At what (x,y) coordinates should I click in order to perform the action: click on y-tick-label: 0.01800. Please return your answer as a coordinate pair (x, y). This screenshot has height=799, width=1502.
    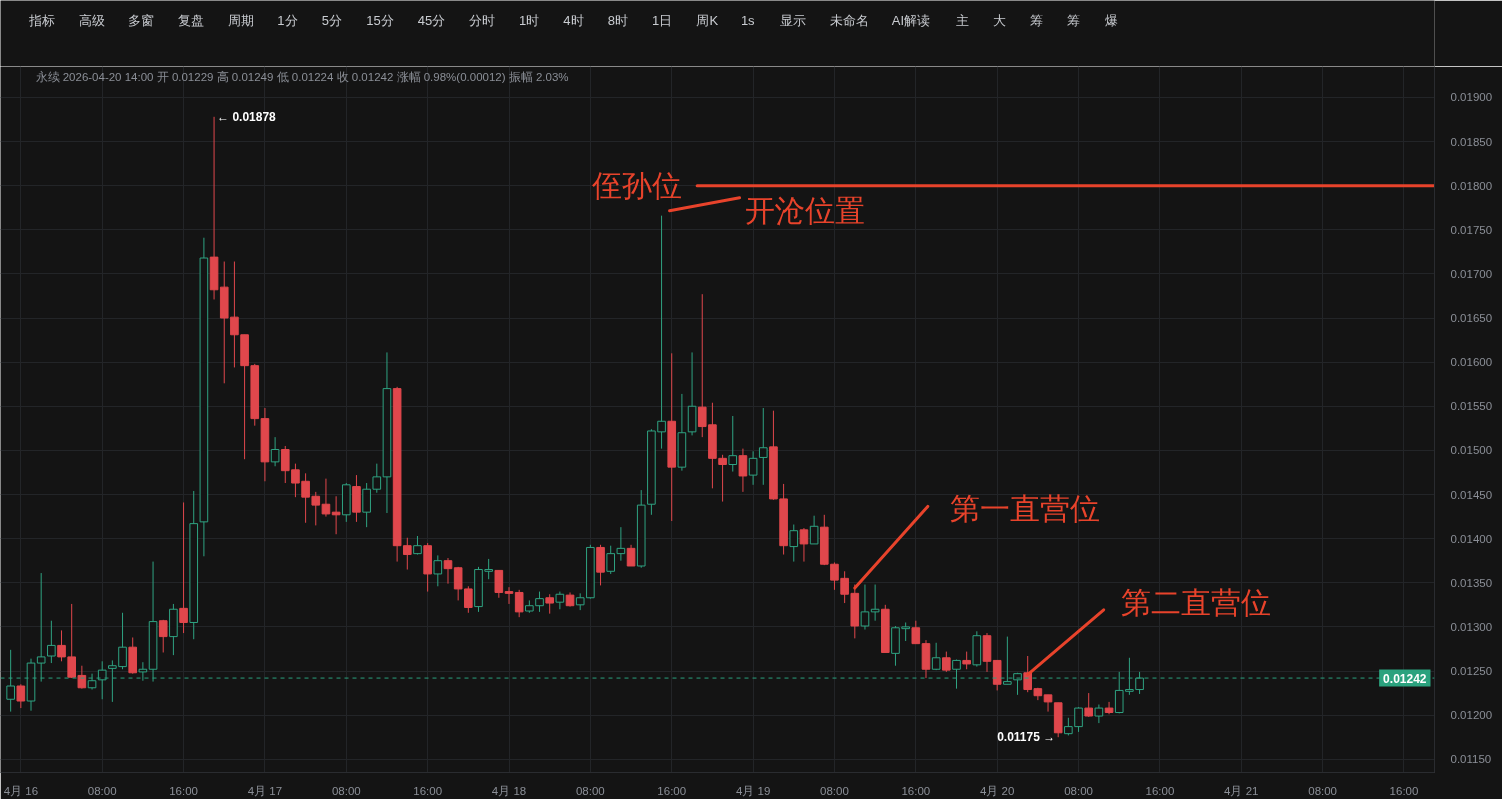
    Looking at the image, I should click on (1471, 185).